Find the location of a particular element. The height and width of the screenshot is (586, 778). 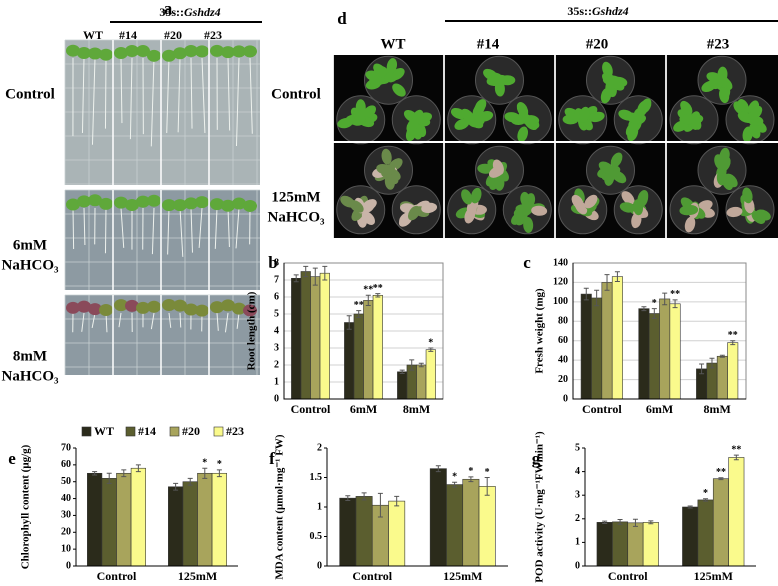

panel-letter: a is located at coordinates (168, 9).